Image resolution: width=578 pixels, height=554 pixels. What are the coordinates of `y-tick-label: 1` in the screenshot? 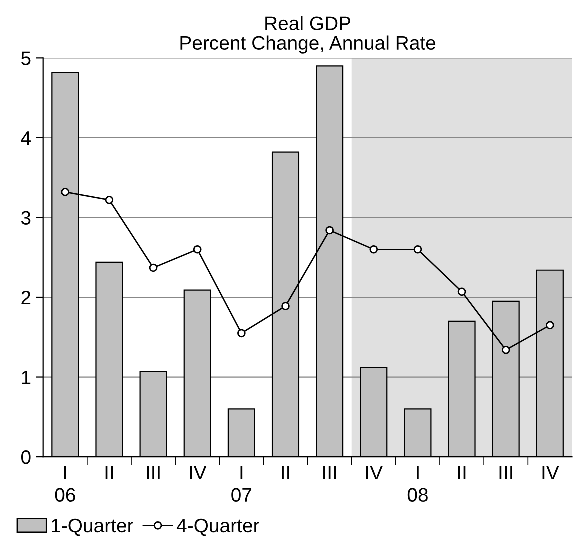 It's located at (26, 377).